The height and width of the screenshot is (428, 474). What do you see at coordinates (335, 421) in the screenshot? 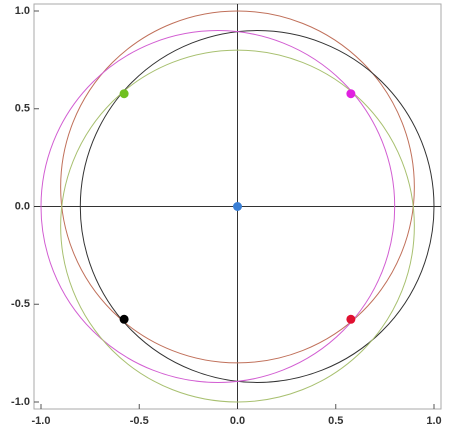
I see `x-tick-label: 0.5` at bounding box center [335, 421].